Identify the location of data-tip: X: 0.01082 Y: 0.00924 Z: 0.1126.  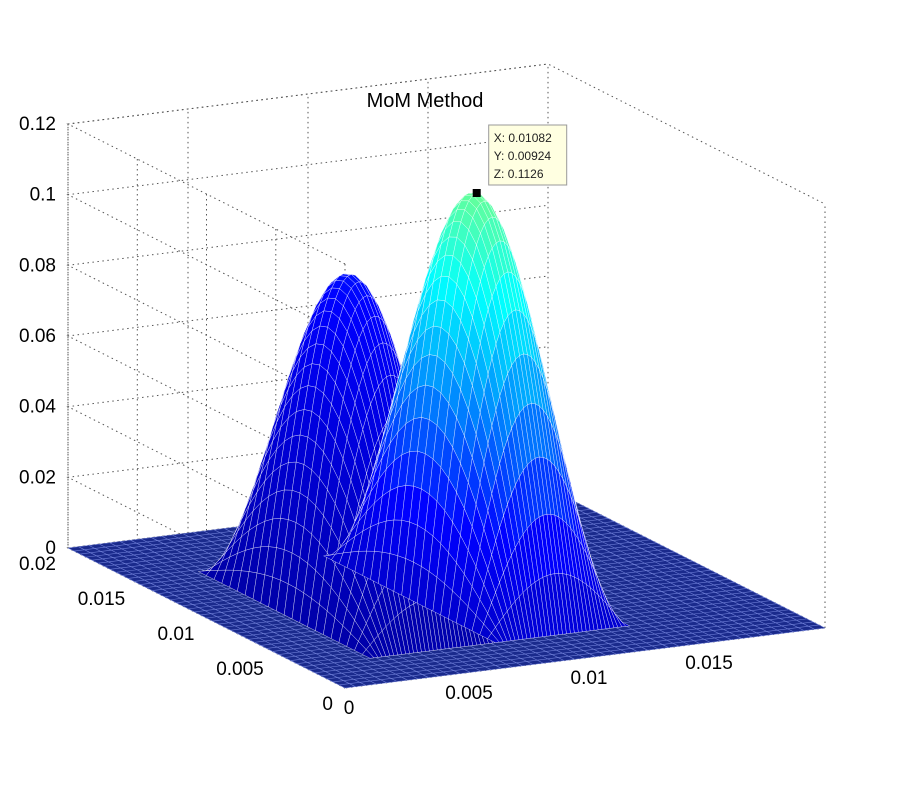
(520, 161).